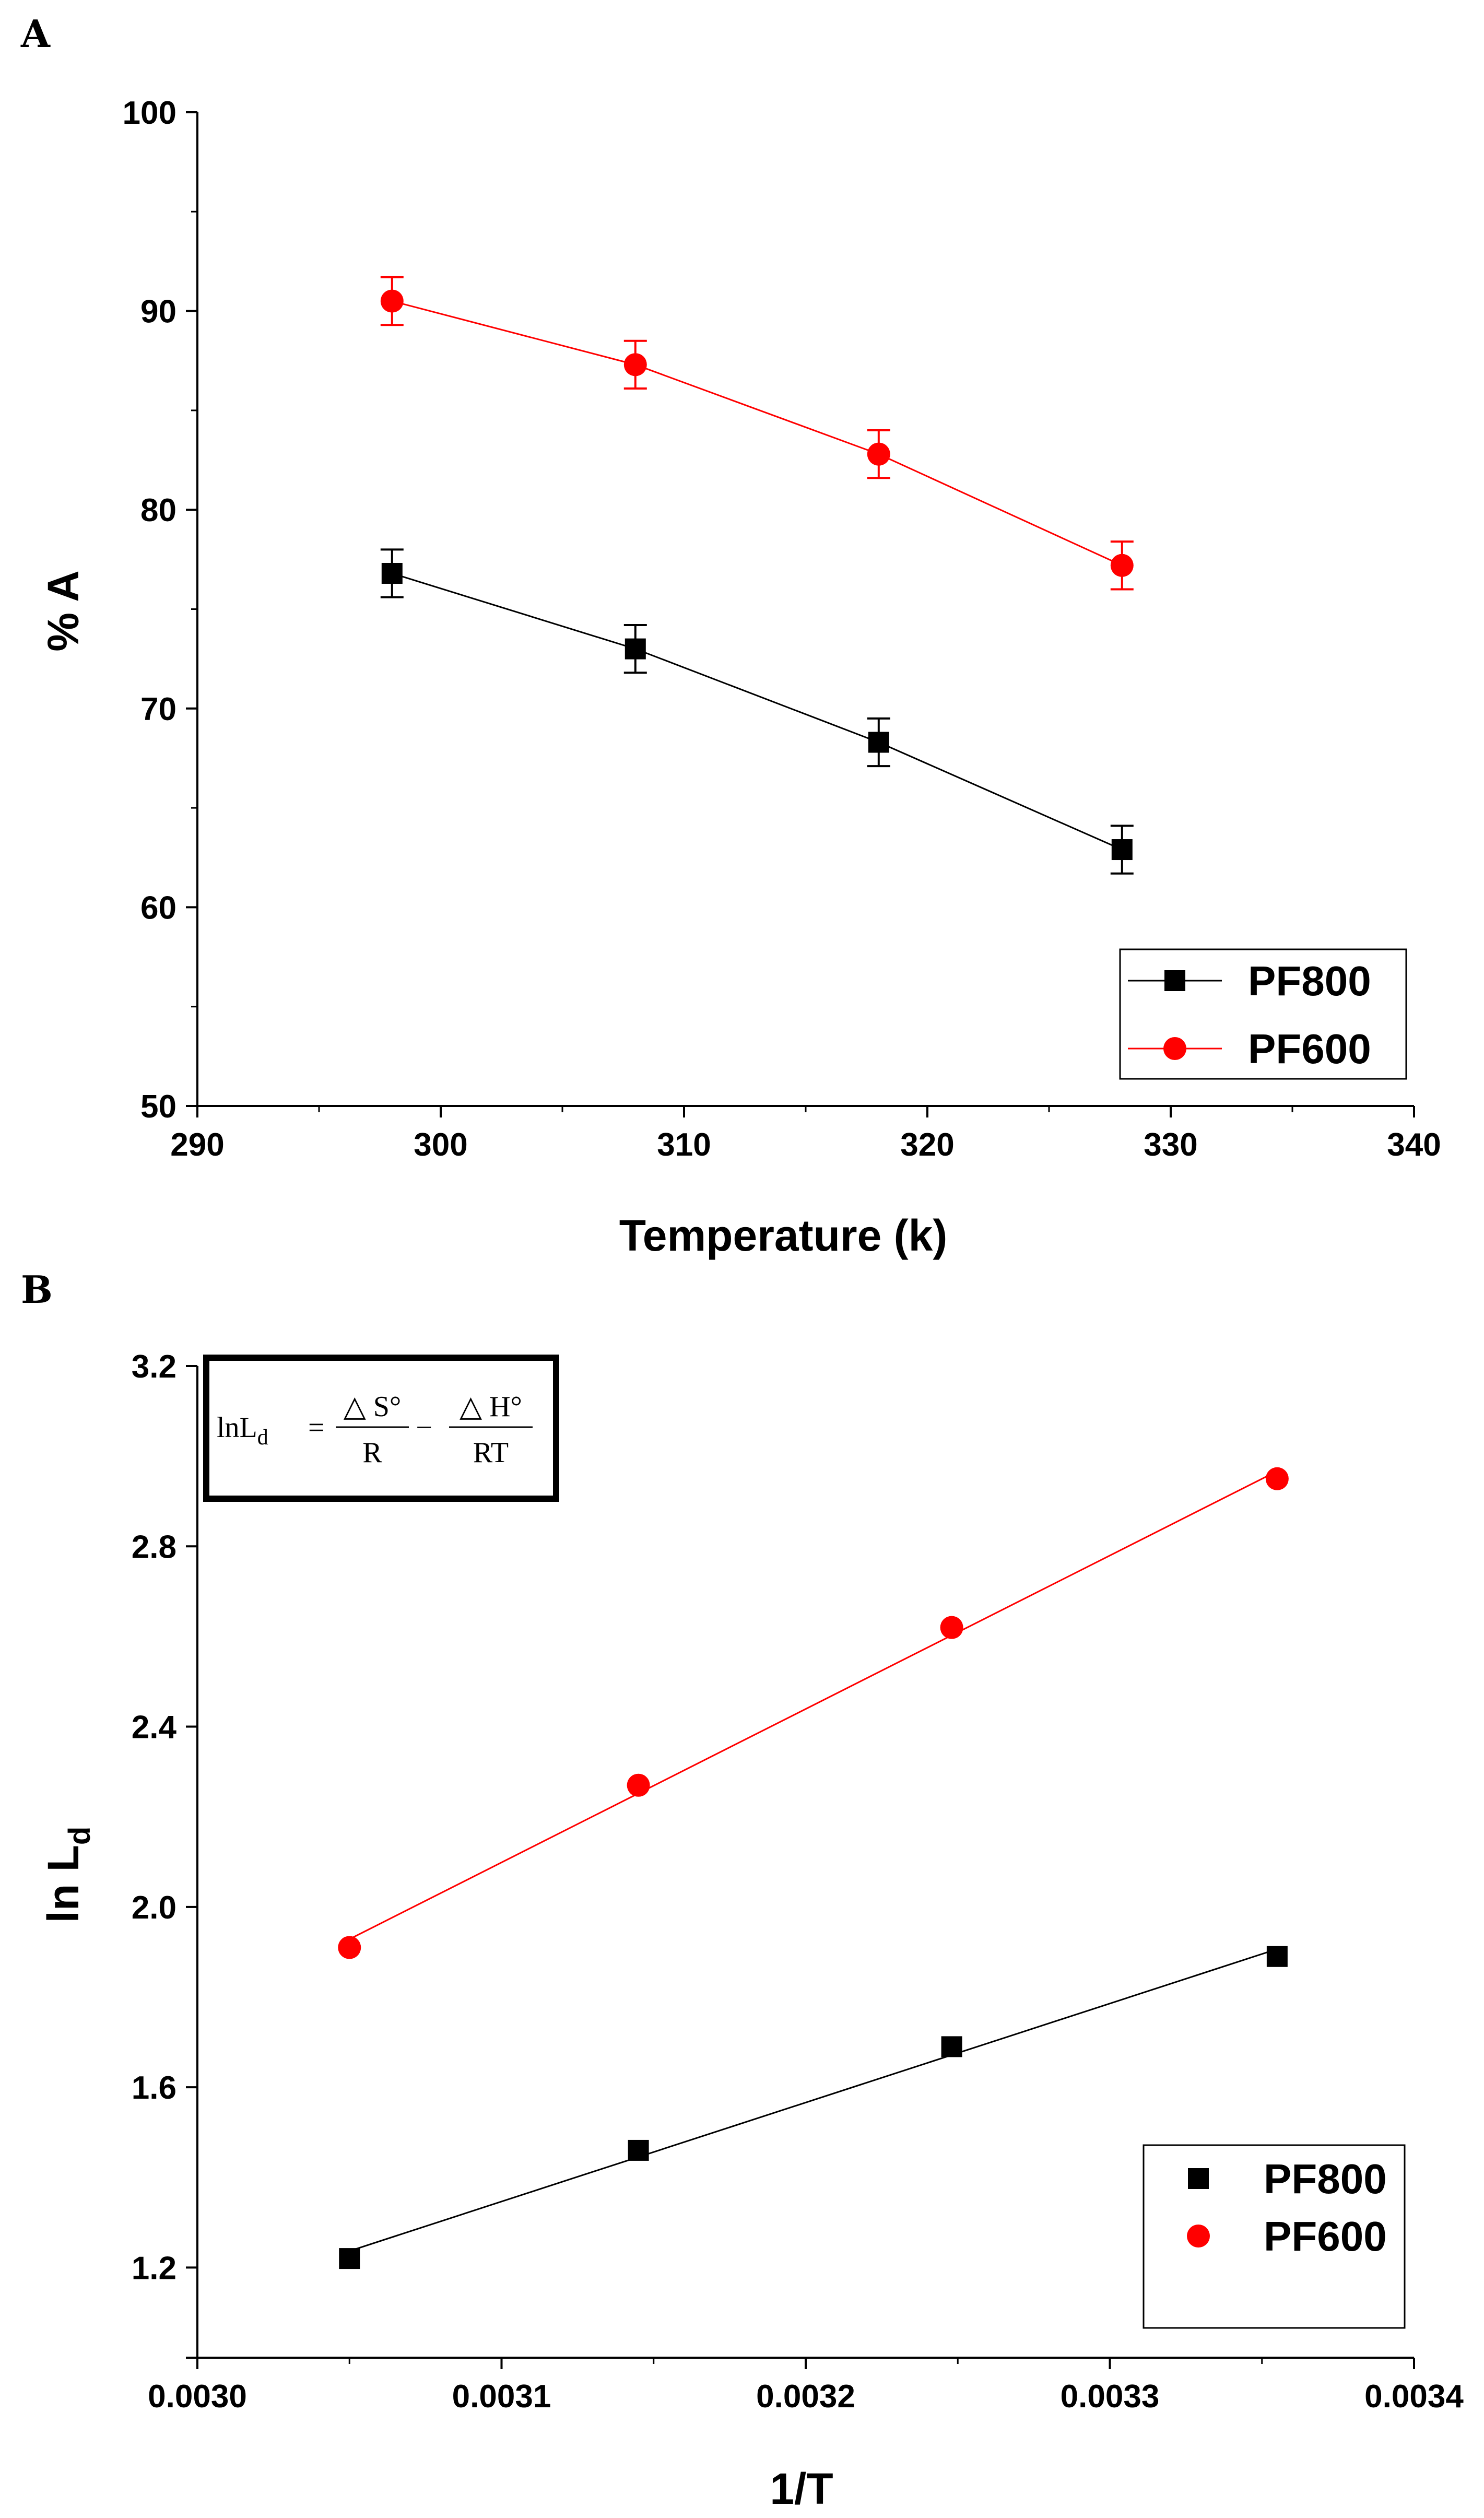 The height and width of the screenshot is (2518, 1484). I want to click on panel-b-y-axis-title-main: ln L, so click(63, 1884).